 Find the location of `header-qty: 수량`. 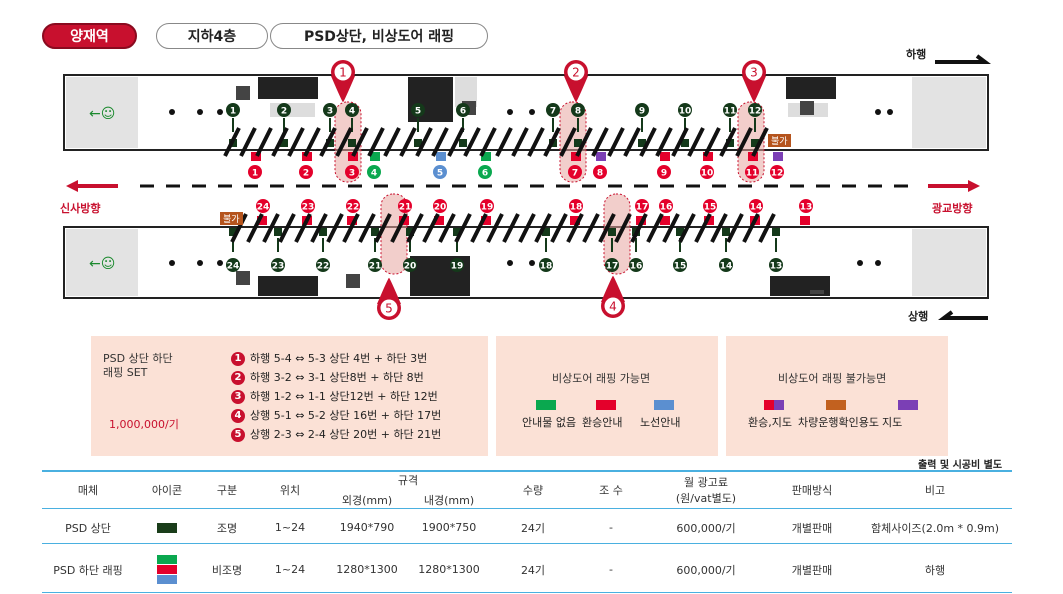

header-qty: 수량 is located at coordinates (533, 490).